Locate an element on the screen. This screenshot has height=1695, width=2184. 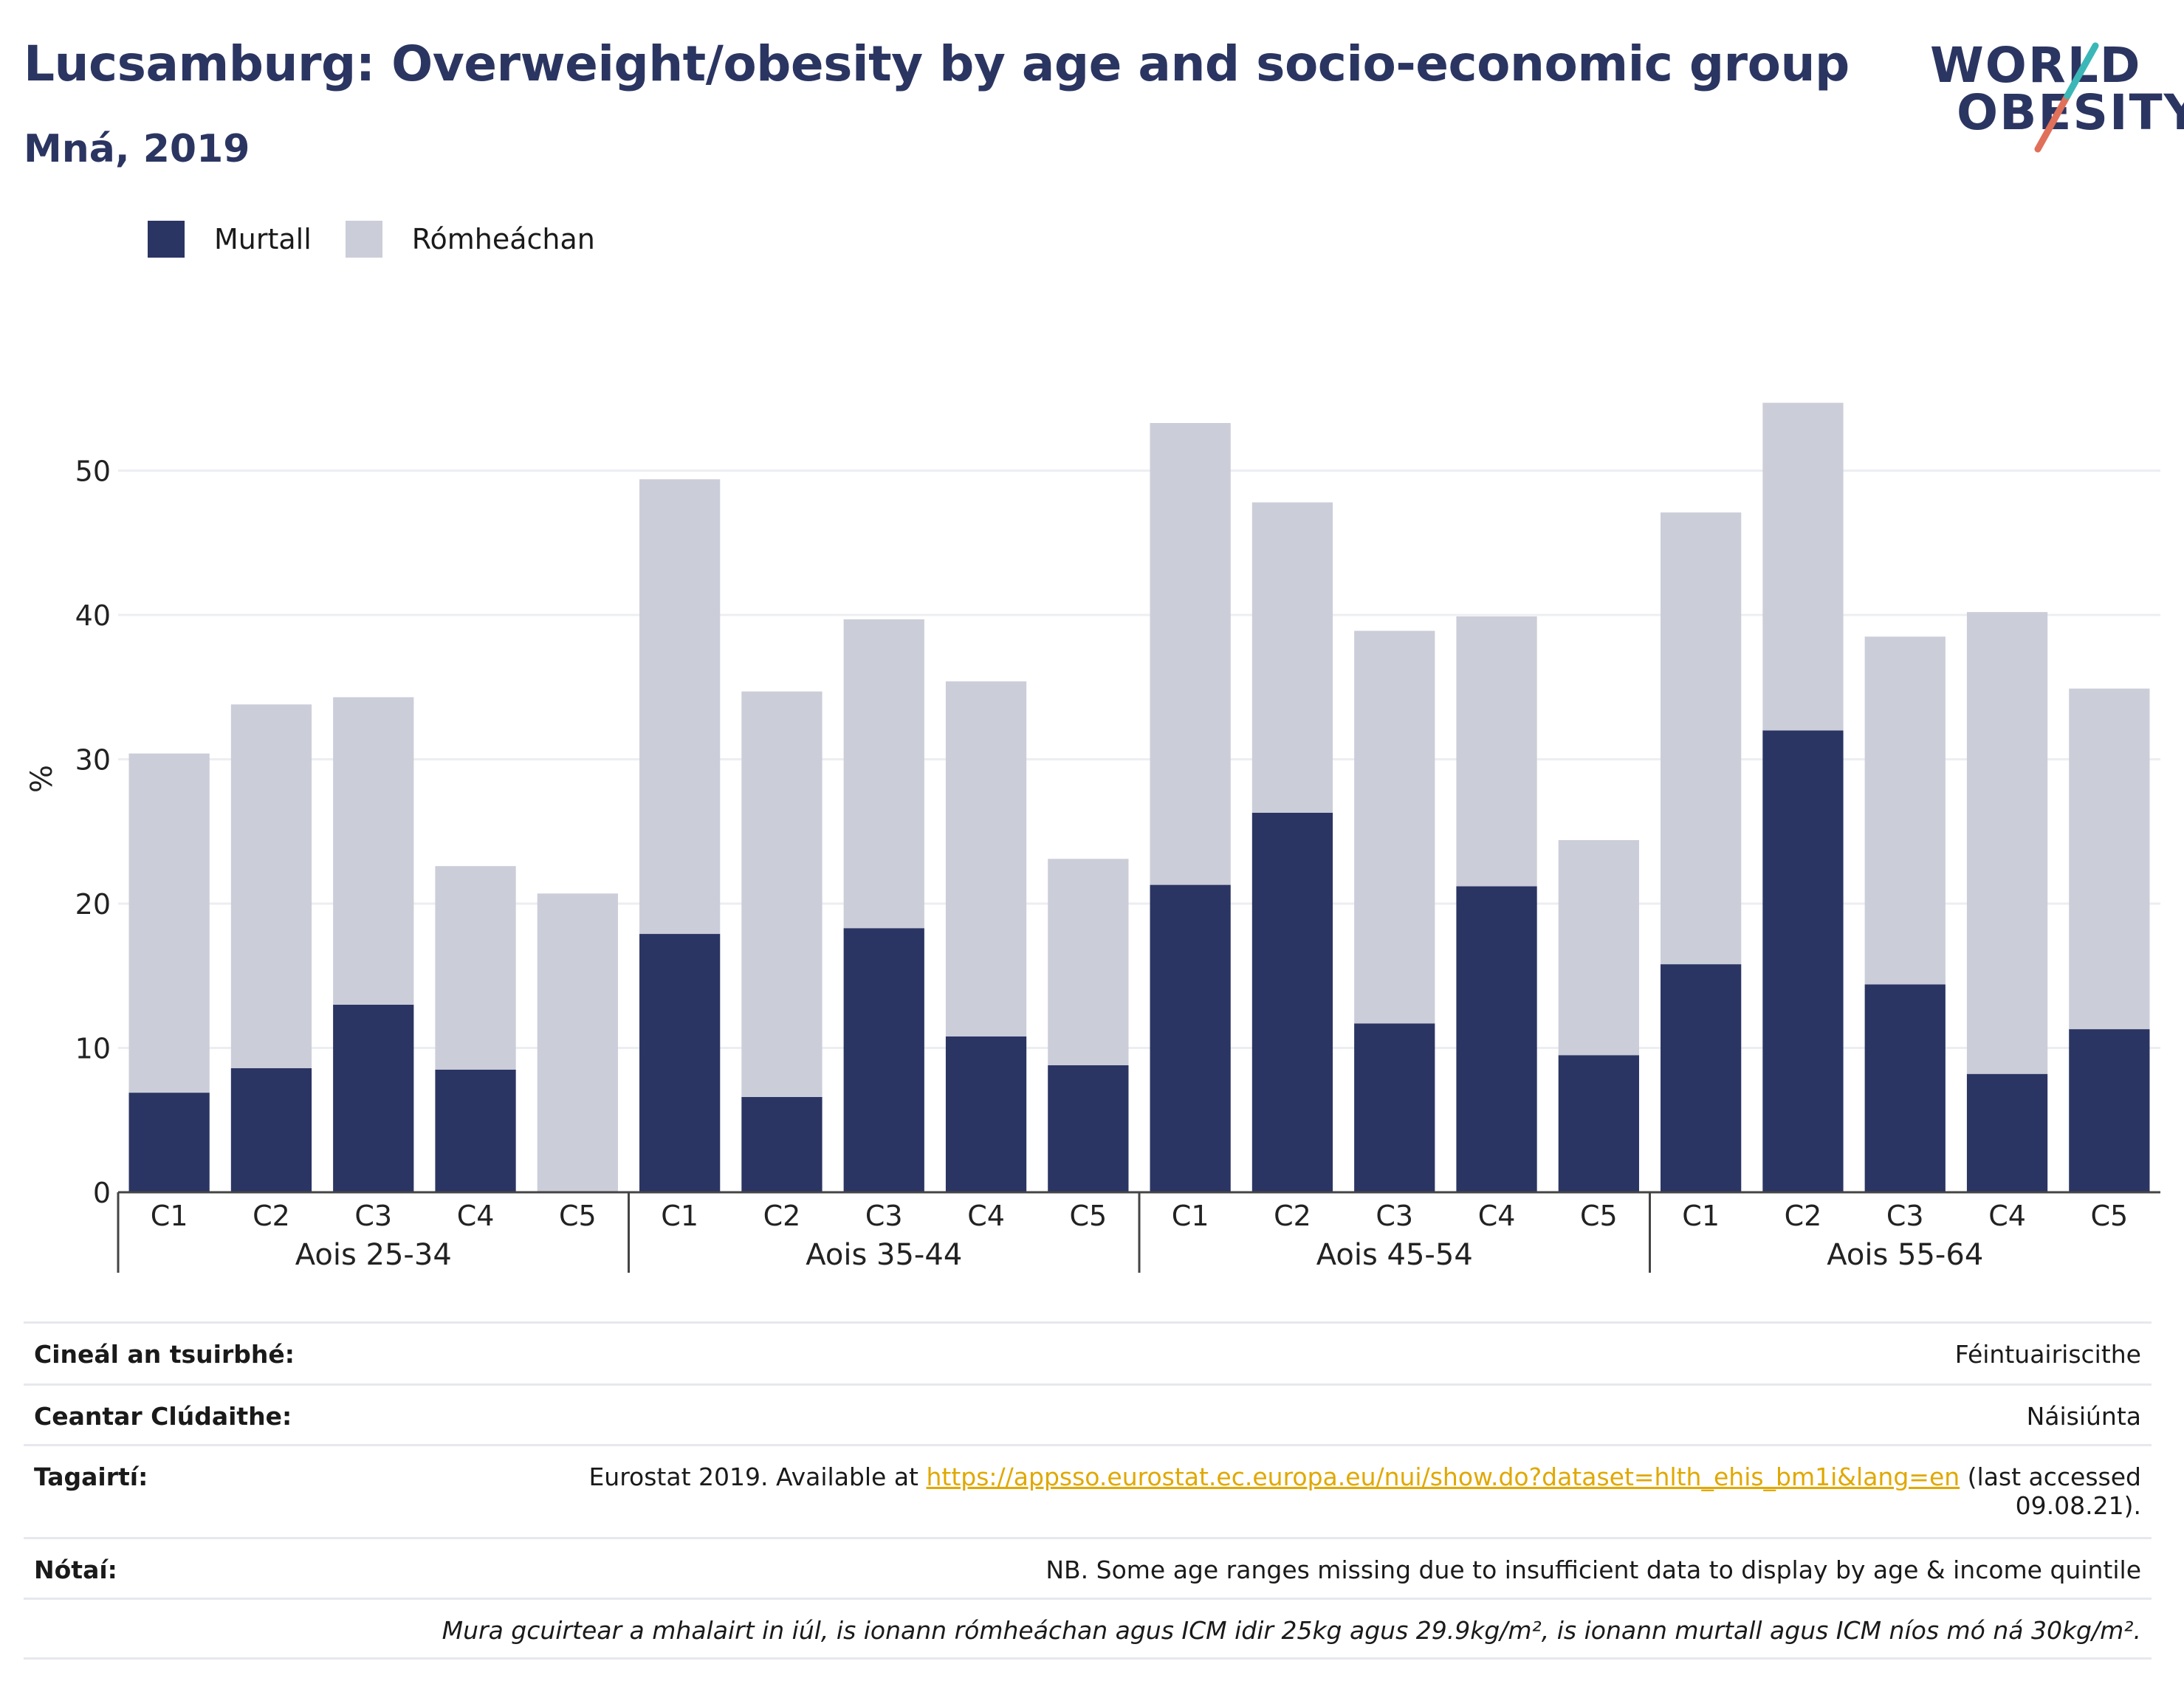
survey-type-value: Féintuairiscithe is located at coordinates (2048, 1354).